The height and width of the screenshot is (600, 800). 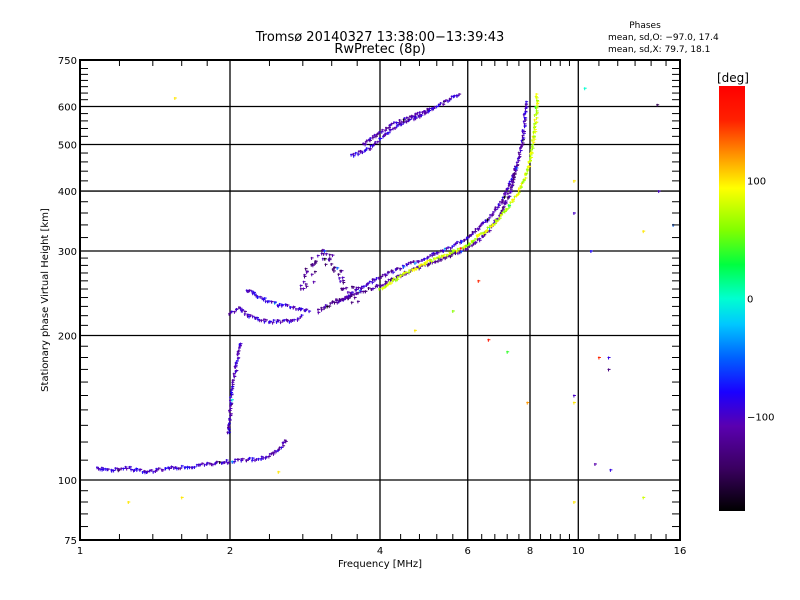 I want to click on x-tick-labels: 1 2 4 6 8 10 16, so click(x=382, y=551).